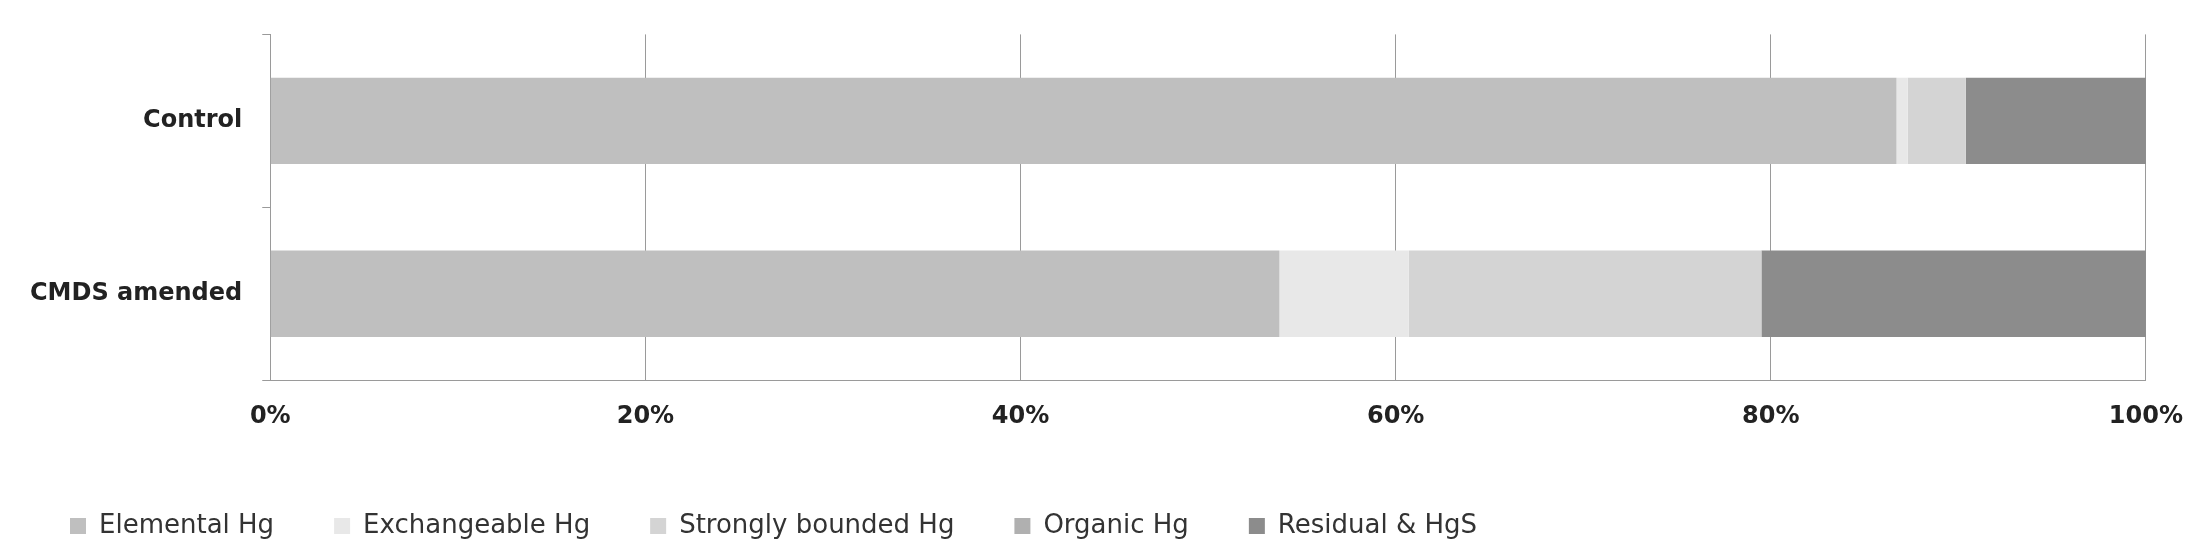  Describe the element at coordinates (477, 523) in the screenshot. I see `legend-label: Exchangeable Hg` at that location.